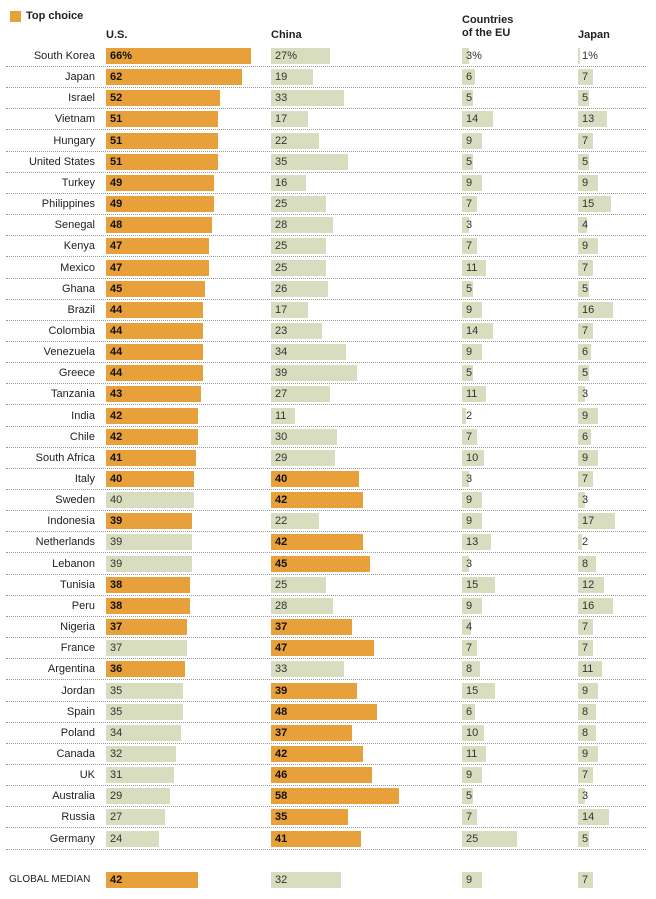 The height and width of the screenshot is (899, 656). Describe the element at coordinates (81, 98) in the screenshot. I see `country-label: Israel` at that location.